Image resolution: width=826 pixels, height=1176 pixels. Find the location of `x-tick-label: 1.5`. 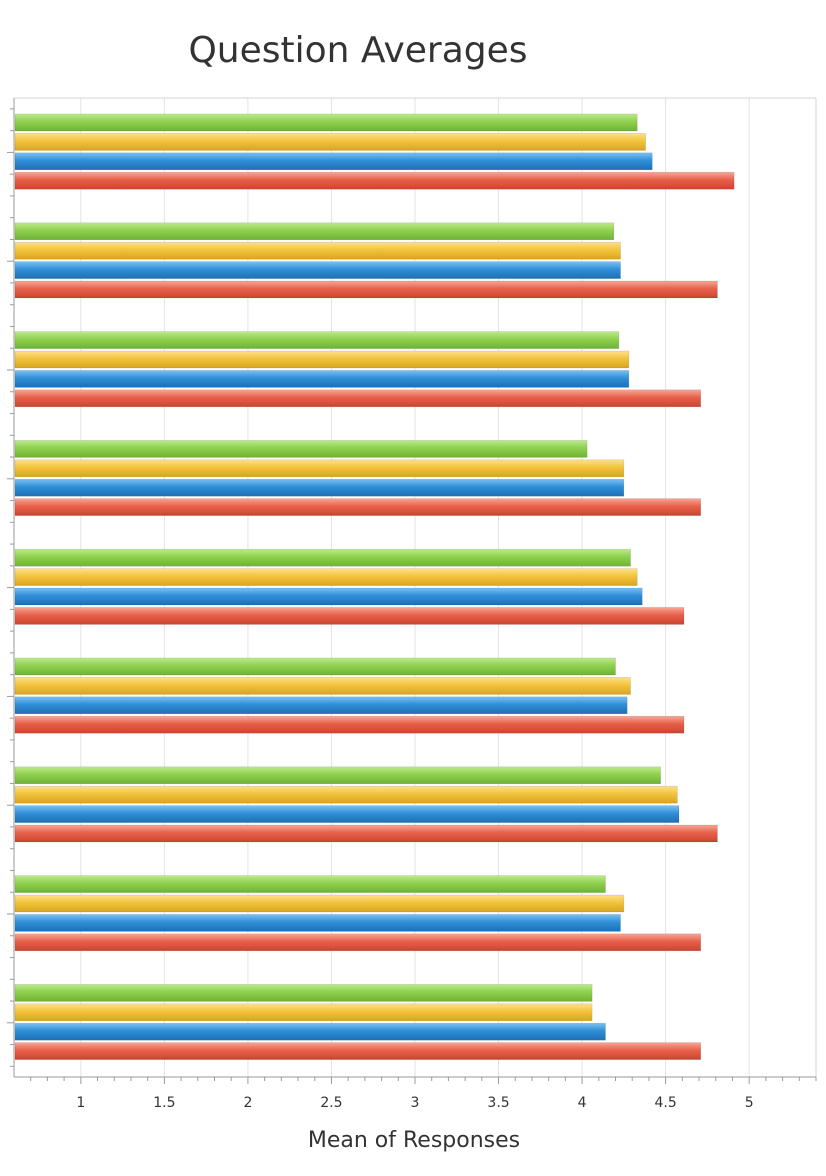

x-tick-label: 1.5 is located at coordinates (164, 1103).